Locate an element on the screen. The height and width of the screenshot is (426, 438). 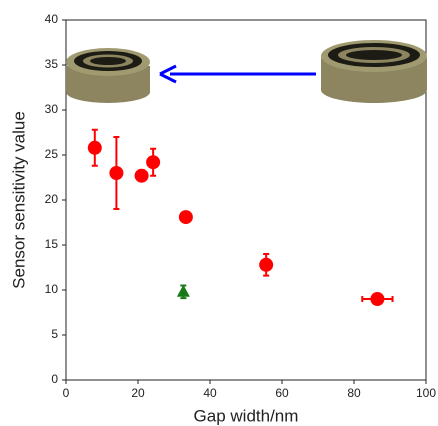
y-tick-label: 30 is located at coordinates (52, 109).